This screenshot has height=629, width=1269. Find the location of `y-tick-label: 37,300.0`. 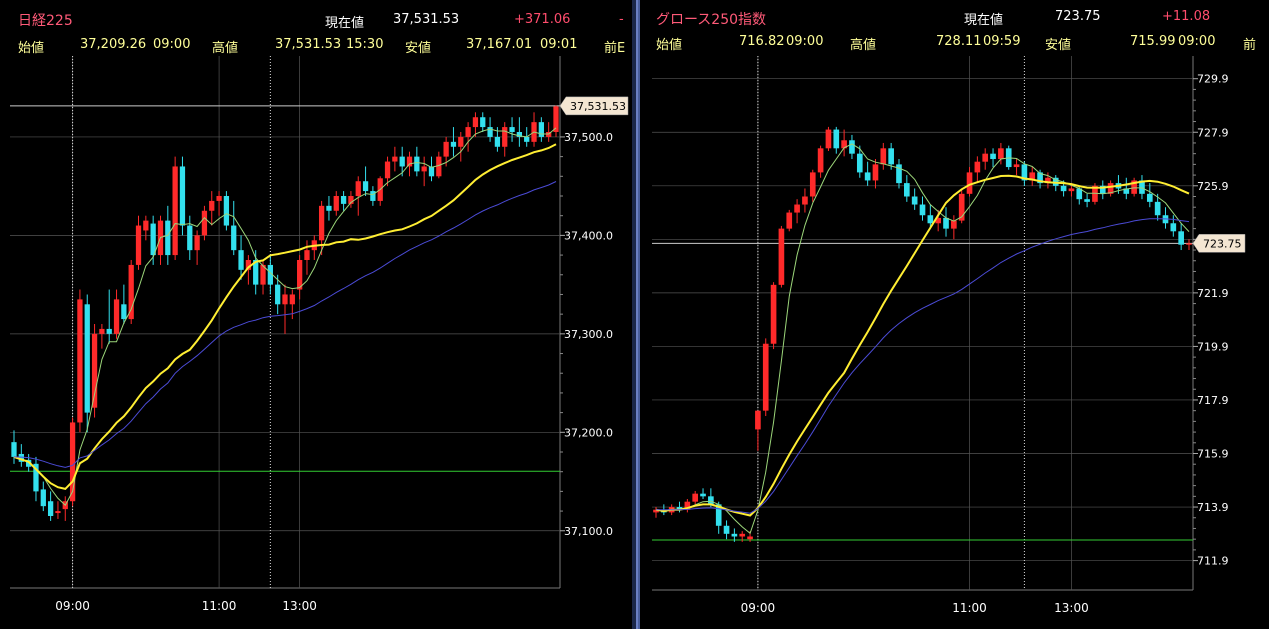

y-tick-label: 37,300.0 is located at coordinates (588, 334).